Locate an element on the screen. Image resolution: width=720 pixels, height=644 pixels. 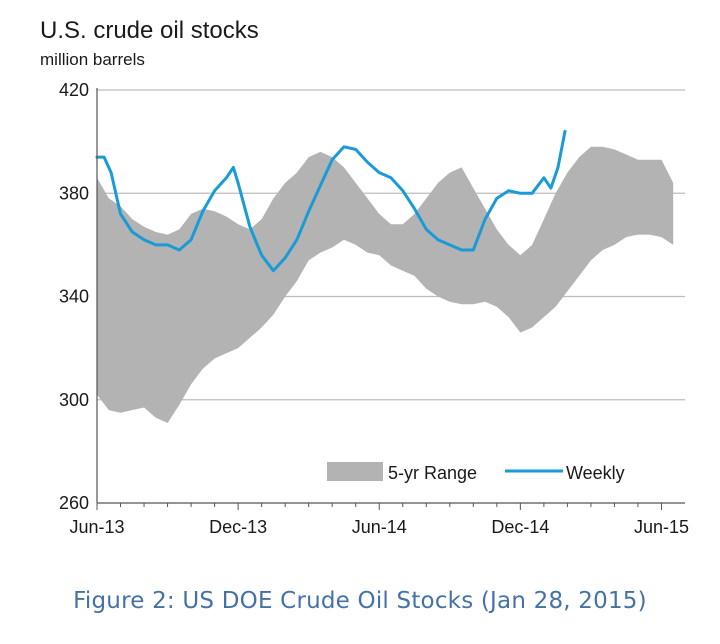
legend-swatch-range is located at coordinates (355, 471).